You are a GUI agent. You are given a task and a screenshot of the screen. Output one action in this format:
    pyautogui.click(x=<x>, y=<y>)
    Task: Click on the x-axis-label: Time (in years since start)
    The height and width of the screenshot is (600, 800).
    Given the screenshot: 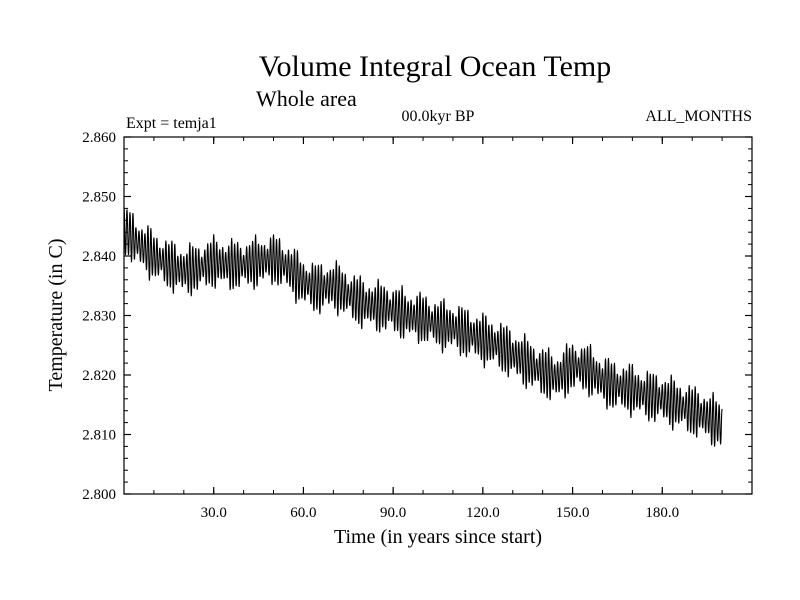 What is the action you would take?
    pyautogui.click(x=438, y=537)
    